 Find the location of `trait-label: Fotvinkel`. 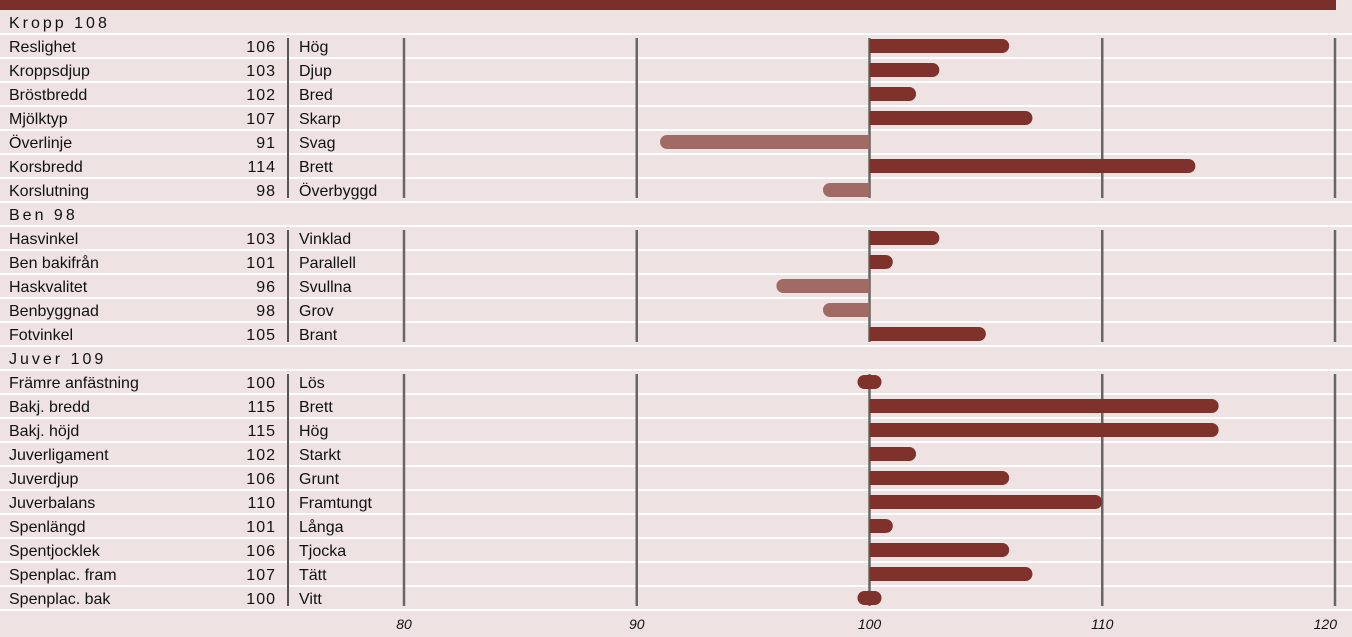

trait-label: Fotvinkel is located at coordinates (41, 335).